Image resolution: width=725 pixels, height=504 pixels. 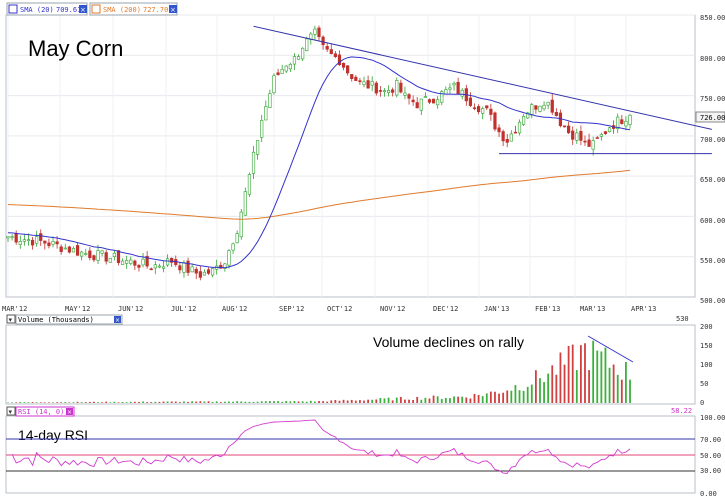 I want to click on month-label: JUL'12, so click(x=183, y=309).